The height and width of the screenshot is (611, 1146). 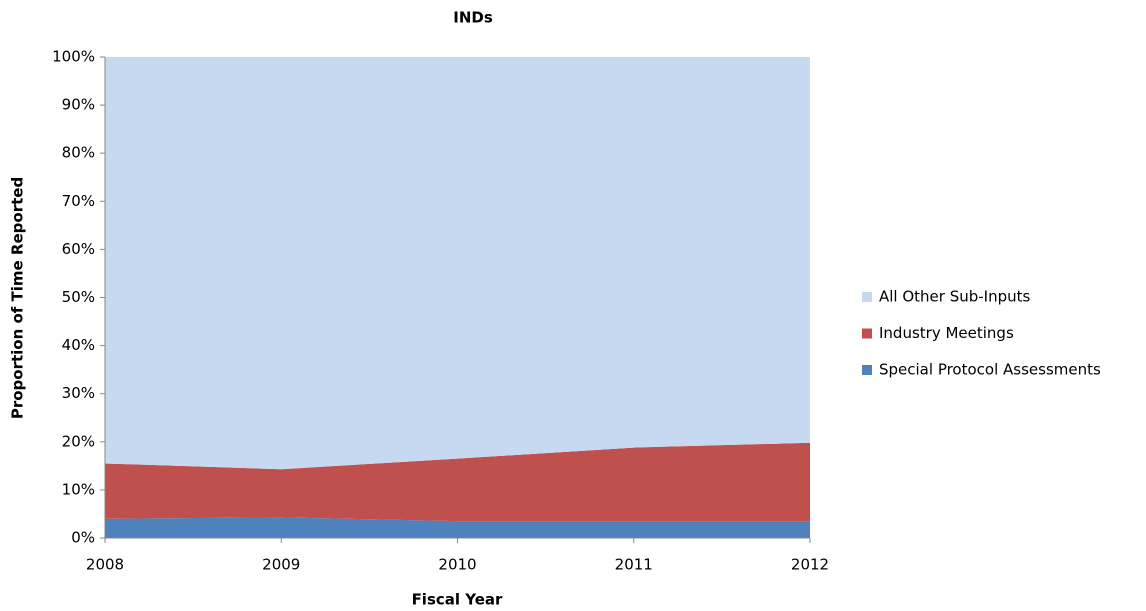 What do you see at coordinates (634, 565) in the screenshot?
I see `x-tick-label: 2011` at bounding box center [634, 565].